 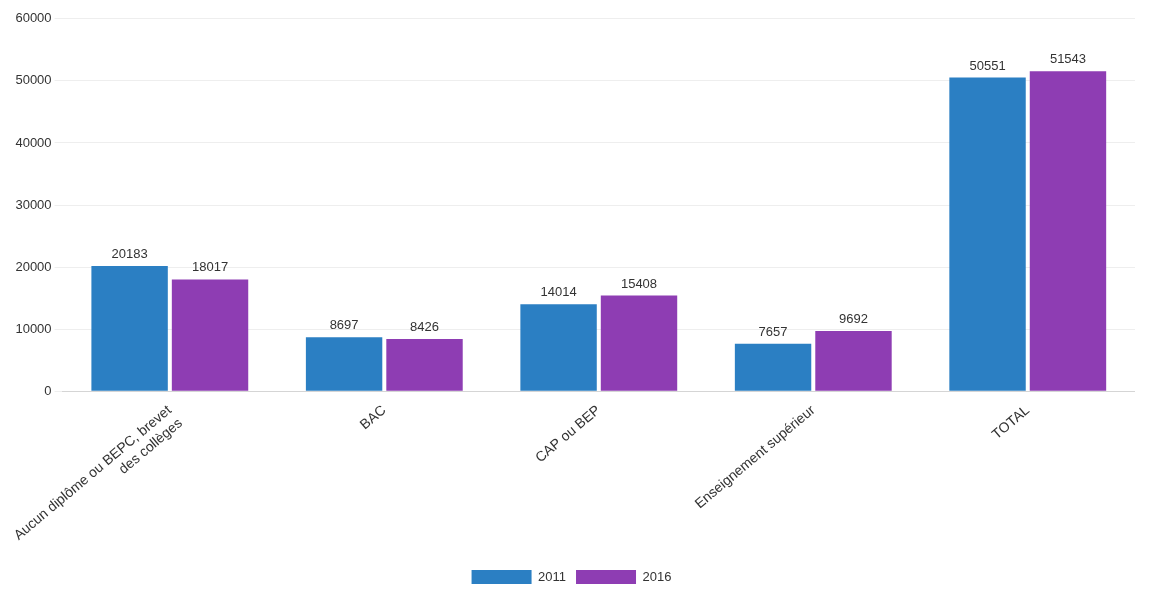 What do you see at coordinates (210, 267) in the screenshot?
I see `data-label: 18017` at bounding box center [210, 267].